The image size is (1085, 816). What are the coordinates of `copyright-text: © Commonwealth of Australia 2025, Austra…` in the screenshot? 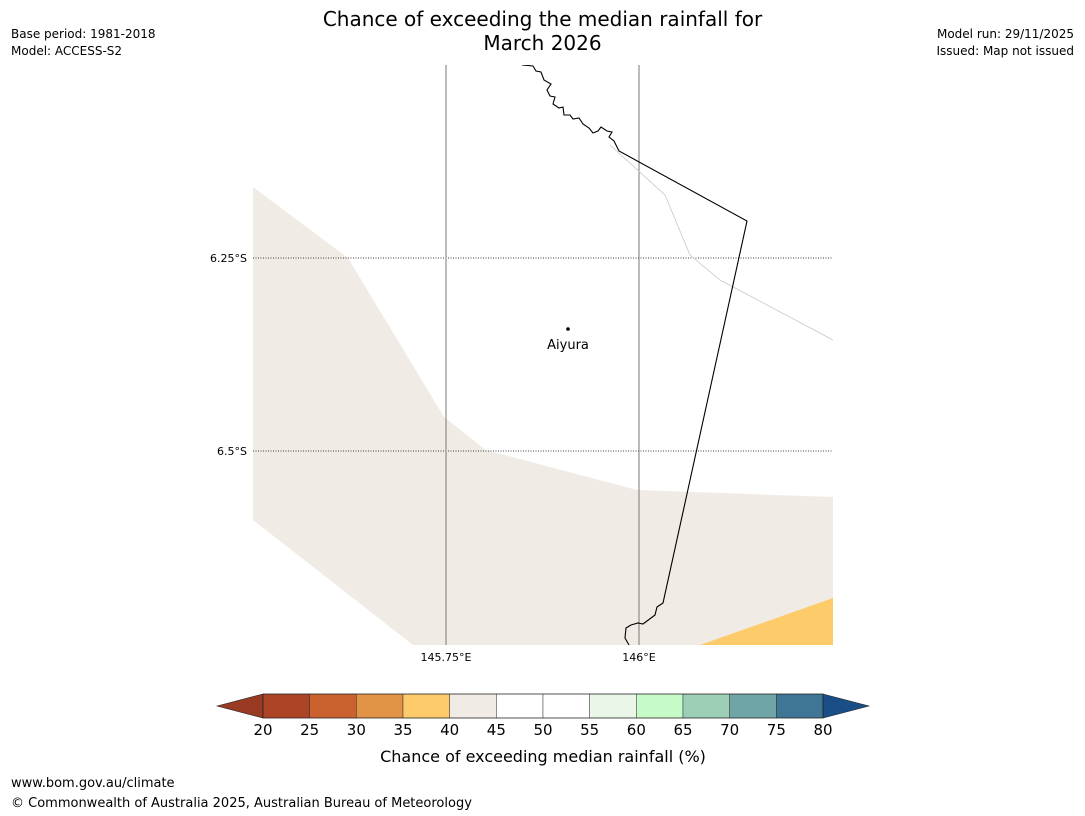 It's located at (241, 803).